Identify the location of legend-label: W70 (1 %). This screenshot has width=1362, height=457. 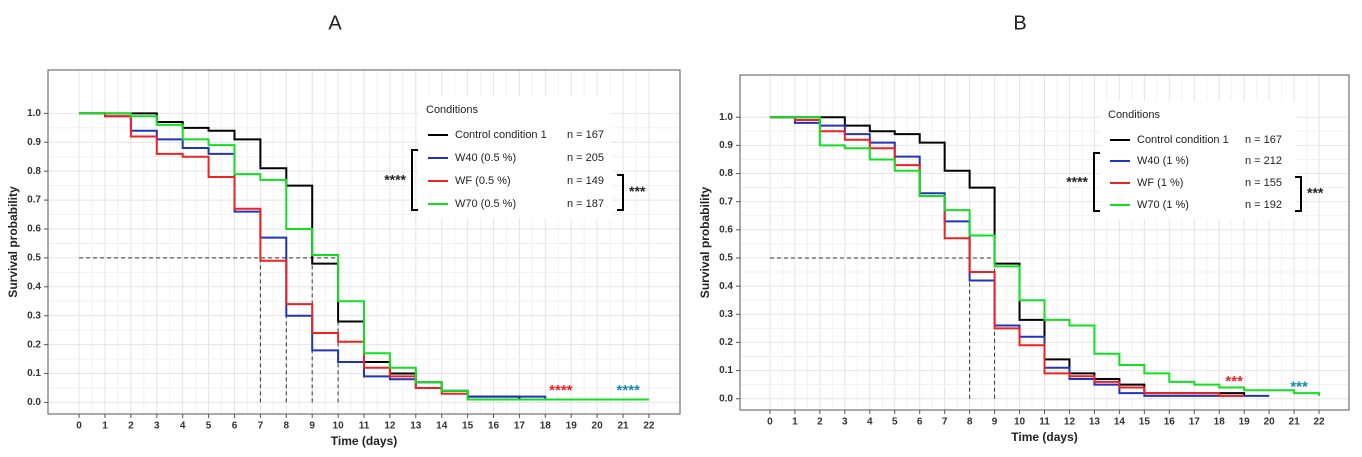
(1163, 205).